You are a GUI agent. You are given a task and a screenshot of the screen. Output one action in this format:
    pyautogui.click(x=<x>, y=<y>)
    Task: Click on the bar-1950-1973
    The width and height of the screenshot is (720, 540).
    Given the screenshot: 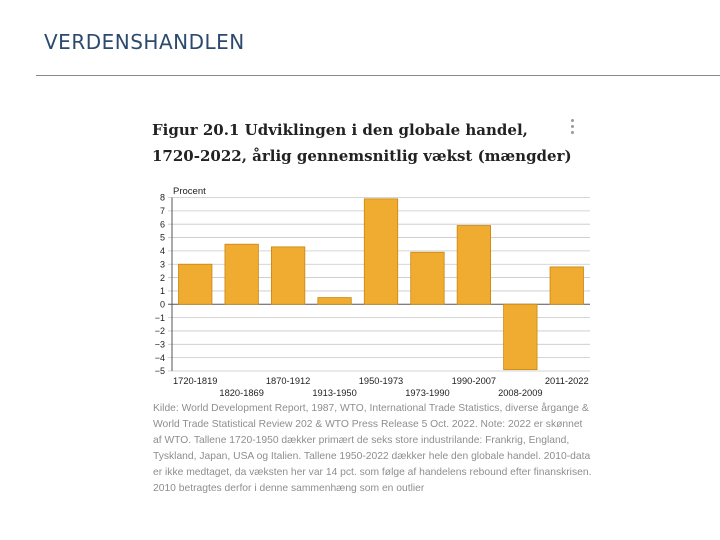 What is the action you would take?
    pyautogui.click(x=381, y=251)
    